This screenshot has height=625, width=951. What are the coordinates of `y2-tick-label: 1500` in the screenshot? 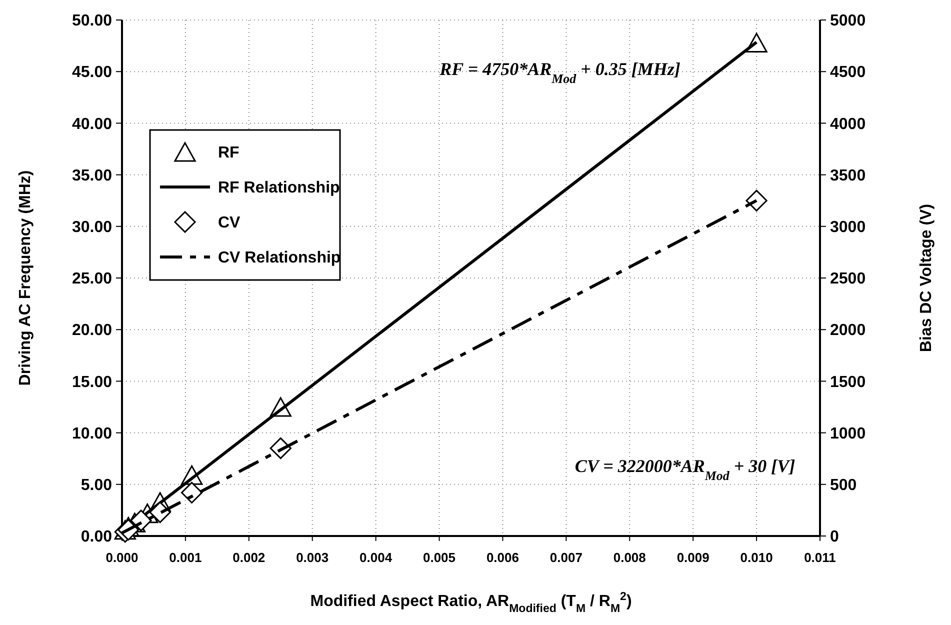 It's located at (848, 382).